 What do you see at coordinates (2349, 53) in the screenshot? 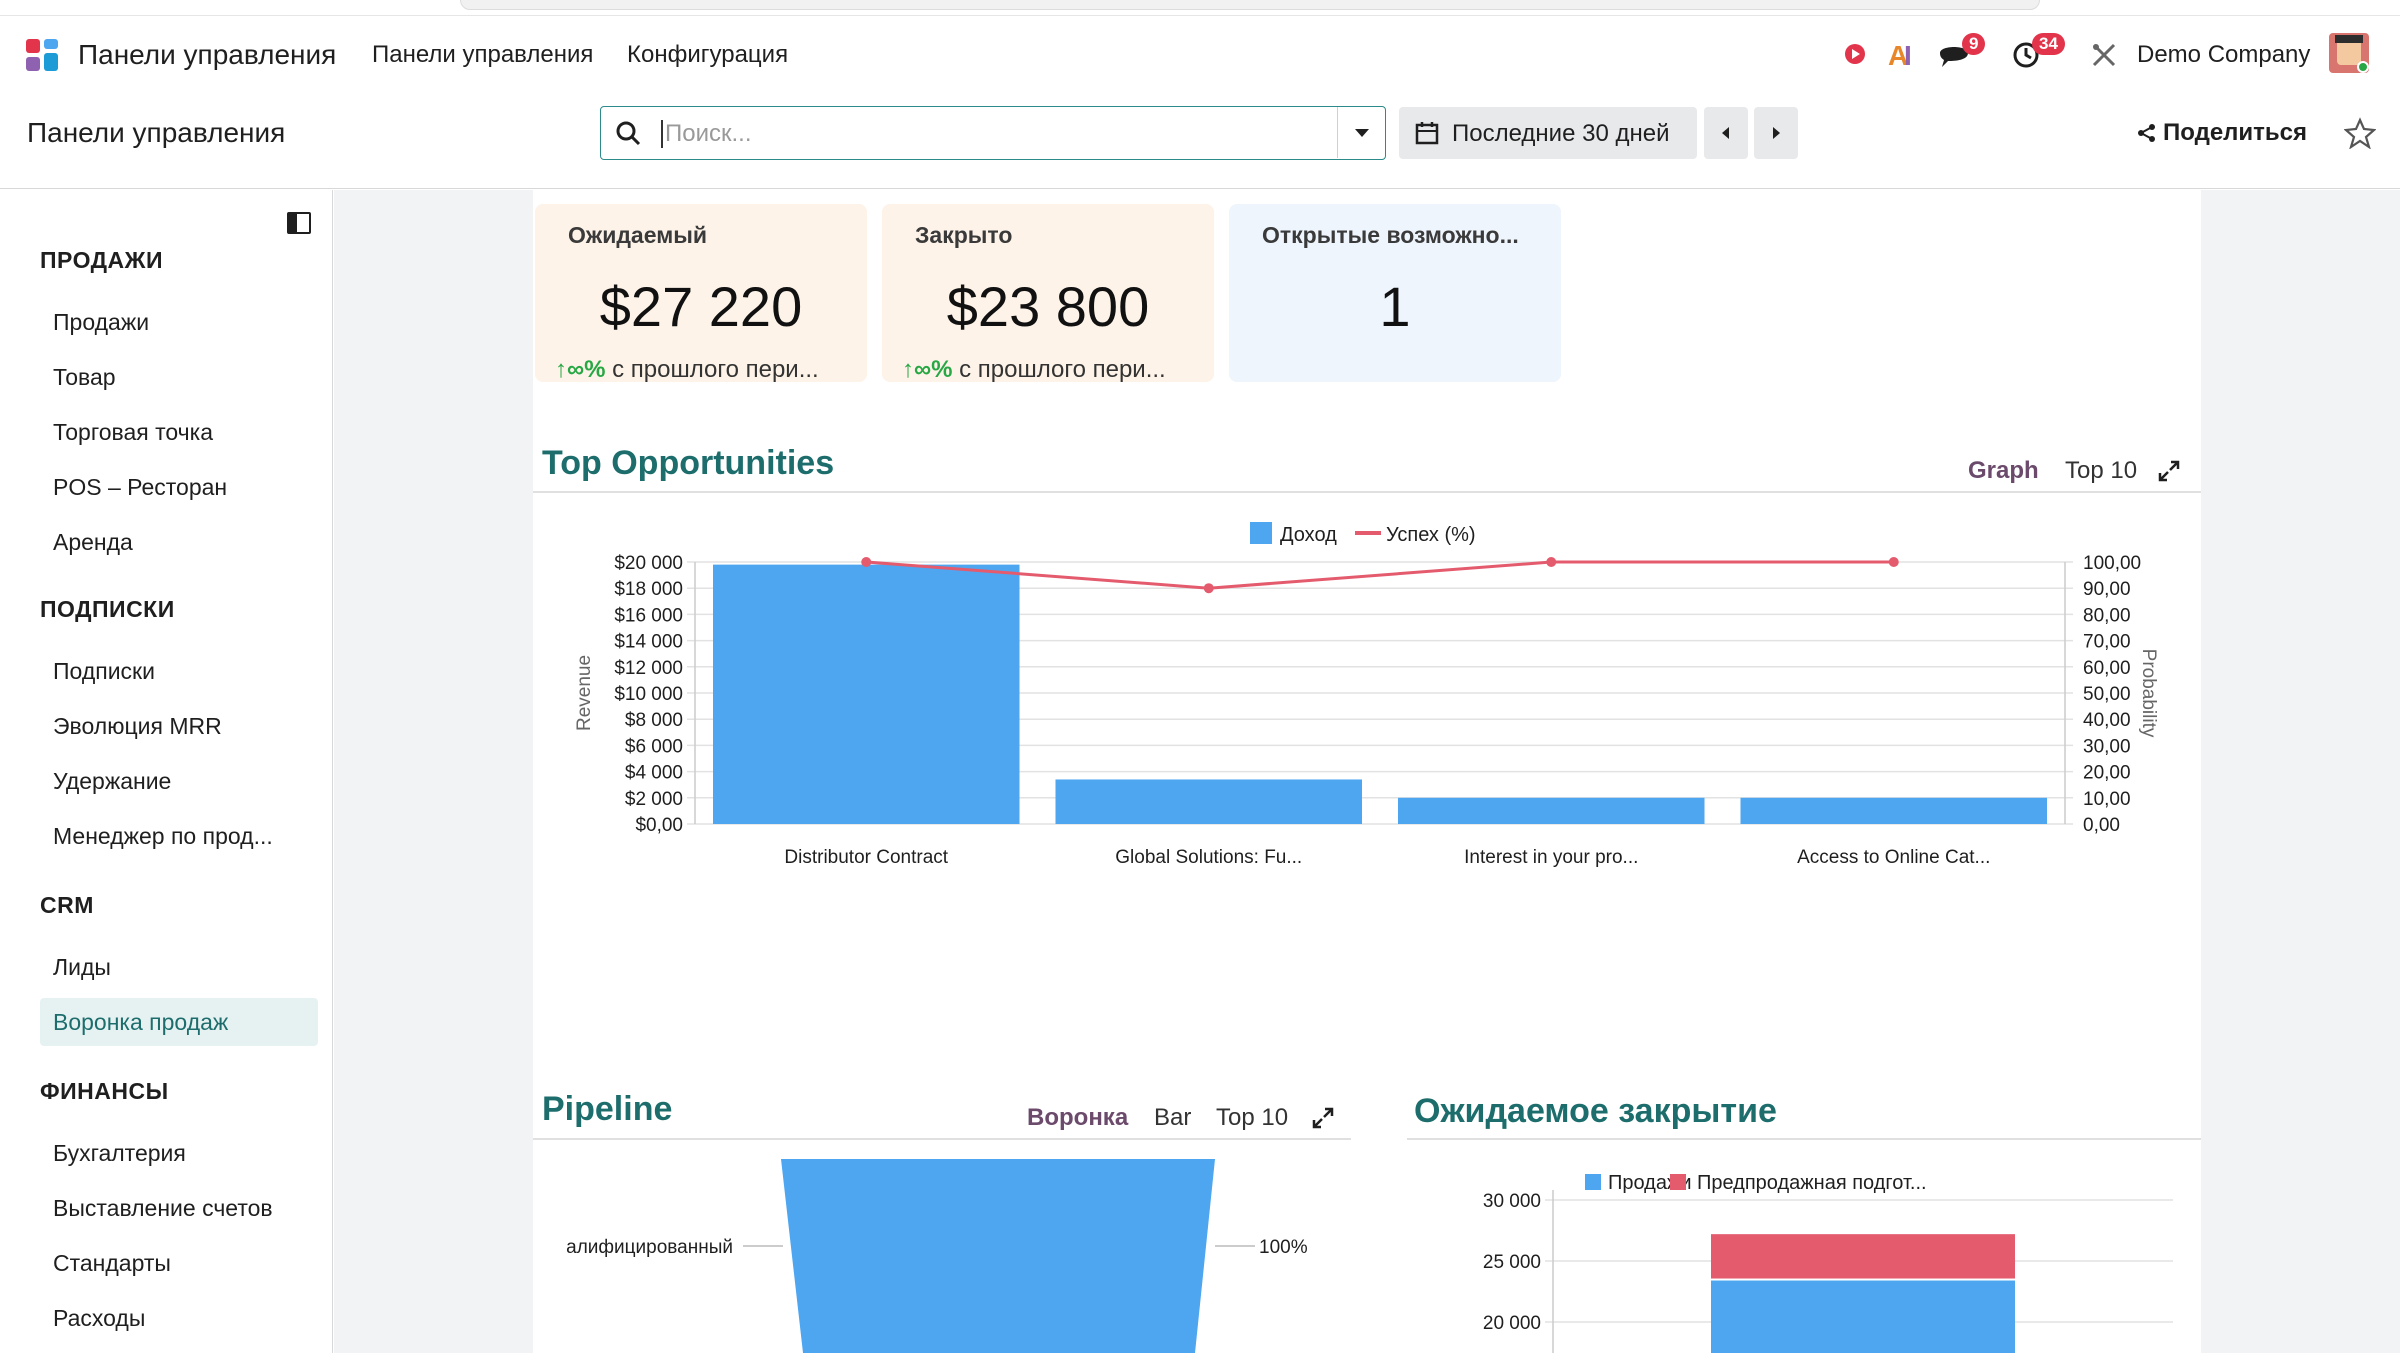
I see `user-avatar` at bounding box center [2349, 53].